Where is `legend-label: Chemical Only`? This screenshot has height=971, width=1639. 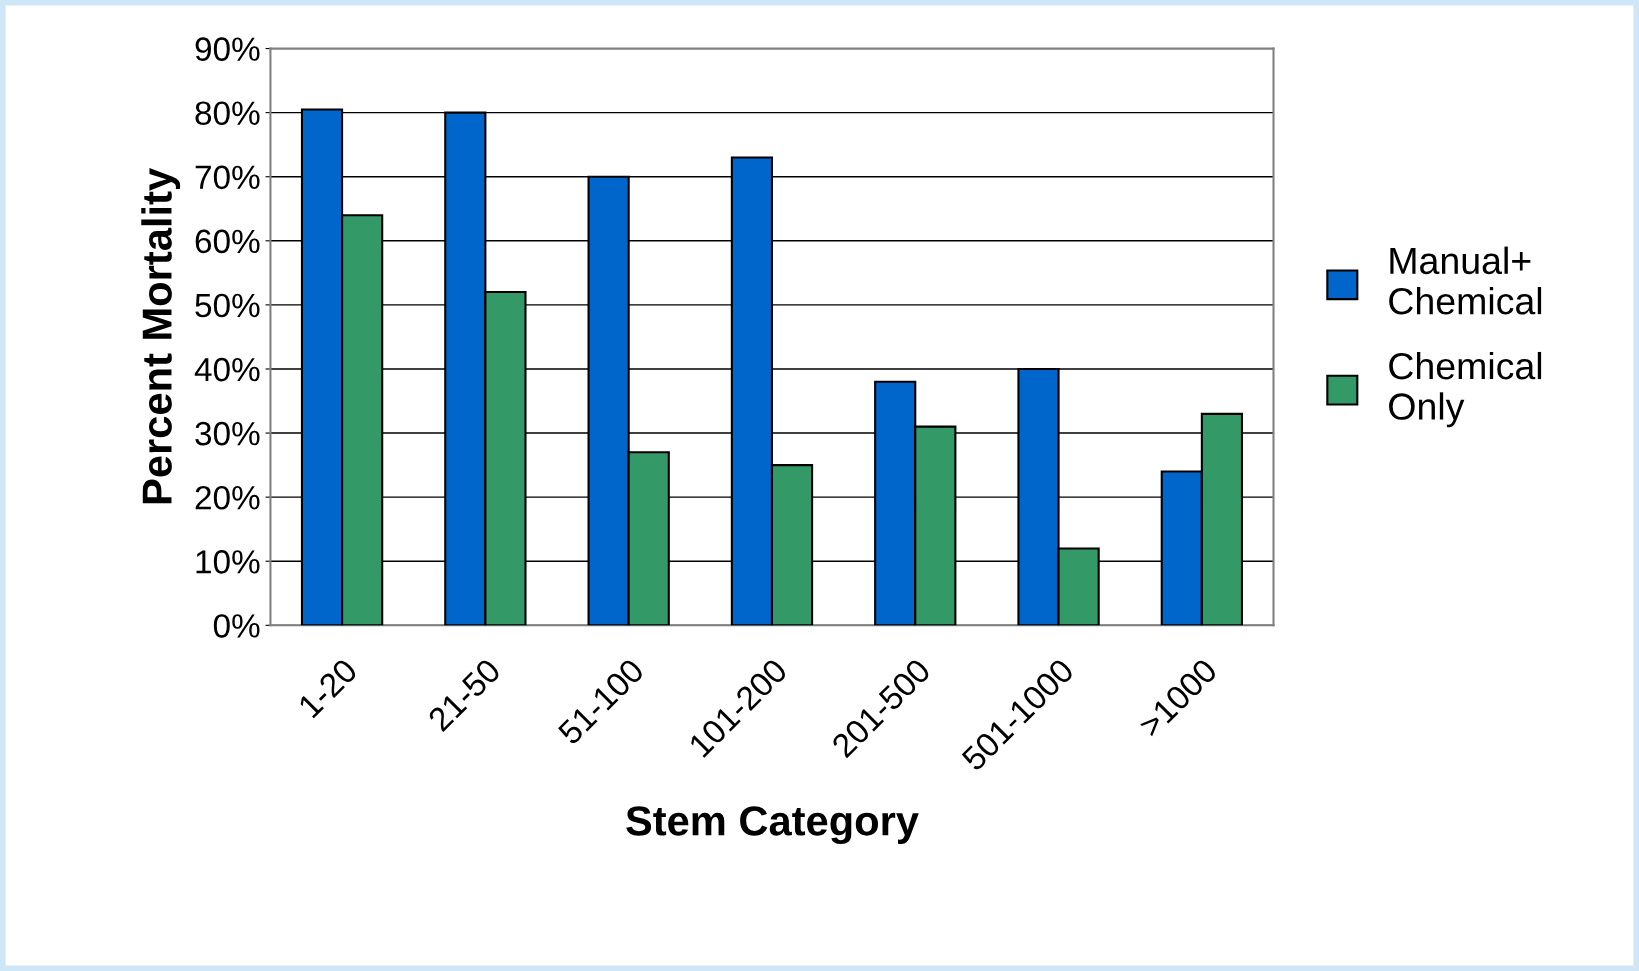
legend-label: Chemical Only is located at coordinates (1465, 389).